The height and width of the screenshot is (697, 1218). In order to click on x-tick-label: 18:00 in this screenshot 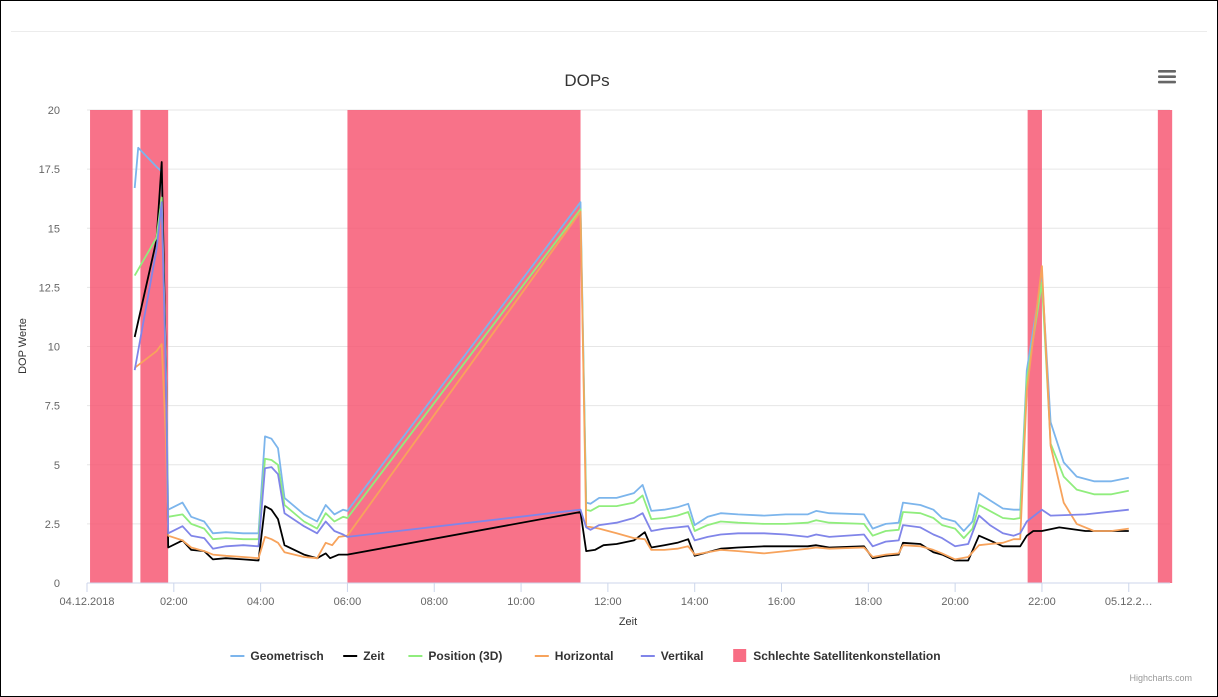, I will do `click(869, 602)`.